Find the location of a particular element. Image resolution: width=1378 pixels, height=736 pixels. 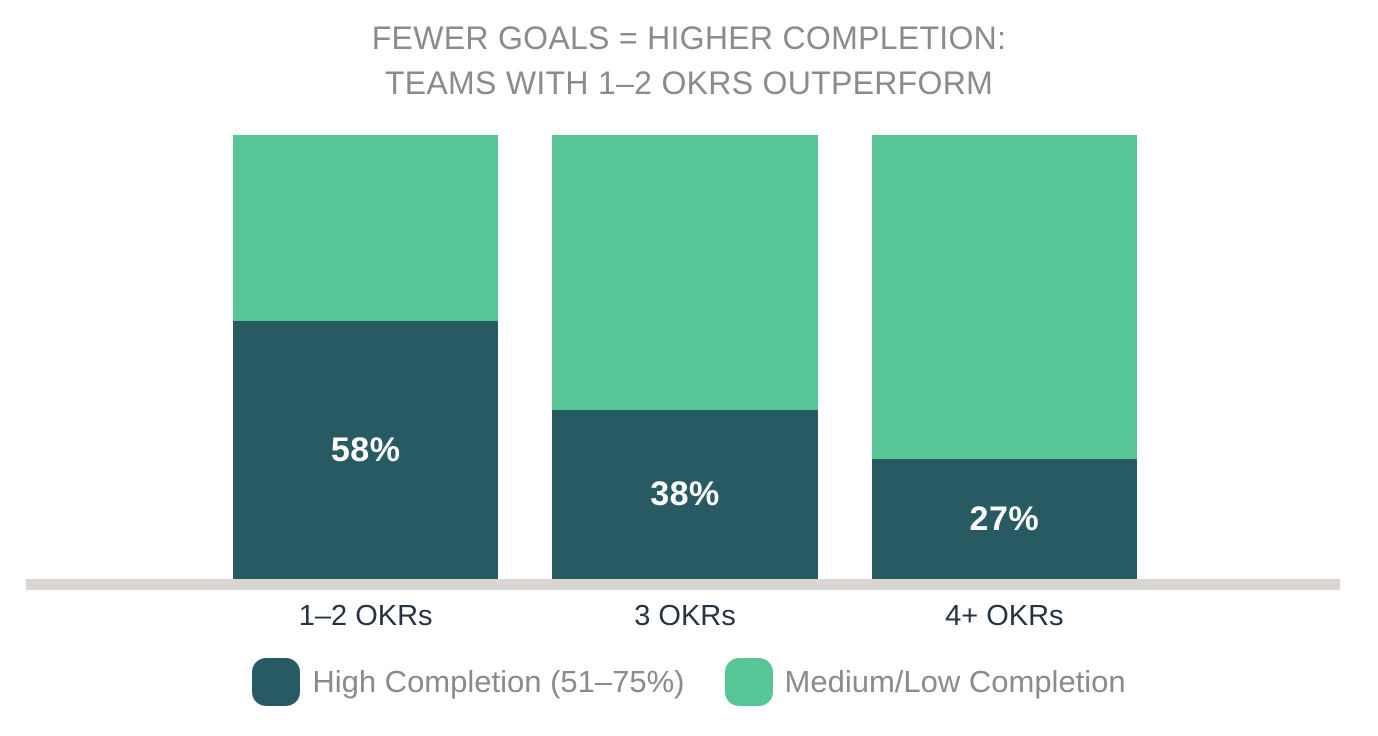

bar-value-label: 38% is located at coordinates (685, 494).